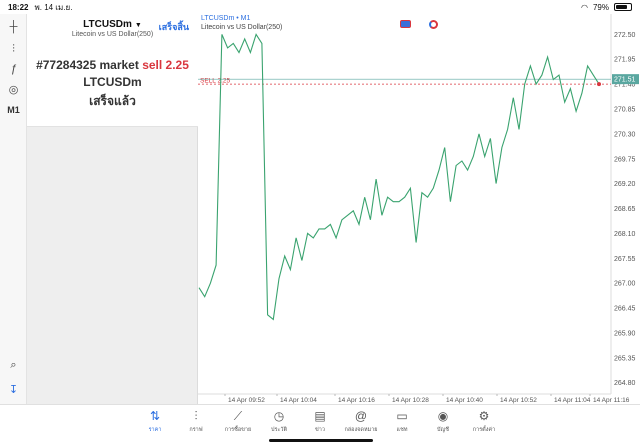  I want to click on done-button: เสร็จสิ้น, so click(173, 27).